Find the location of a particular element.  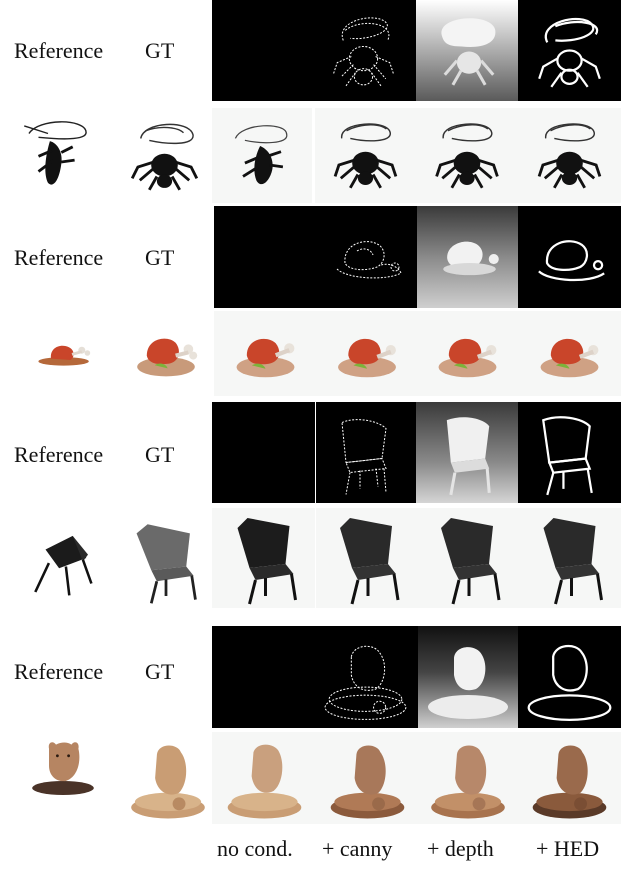

meat-no-cond-map is located at coordinates (265, 257).